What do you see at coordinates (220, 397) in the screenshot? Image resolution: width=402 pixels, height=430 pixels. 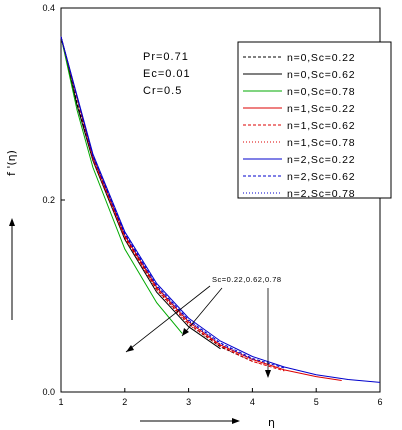 I see `x-axis-ticks: 1 2 3 4 5 6` at bounding box center [220, 397].